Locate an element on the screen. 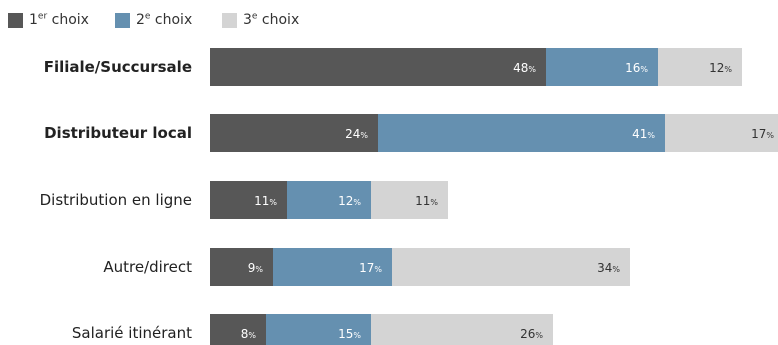 This screenshot has width=778, height=345. data-label: 16% is located at coordinates (636, 68).